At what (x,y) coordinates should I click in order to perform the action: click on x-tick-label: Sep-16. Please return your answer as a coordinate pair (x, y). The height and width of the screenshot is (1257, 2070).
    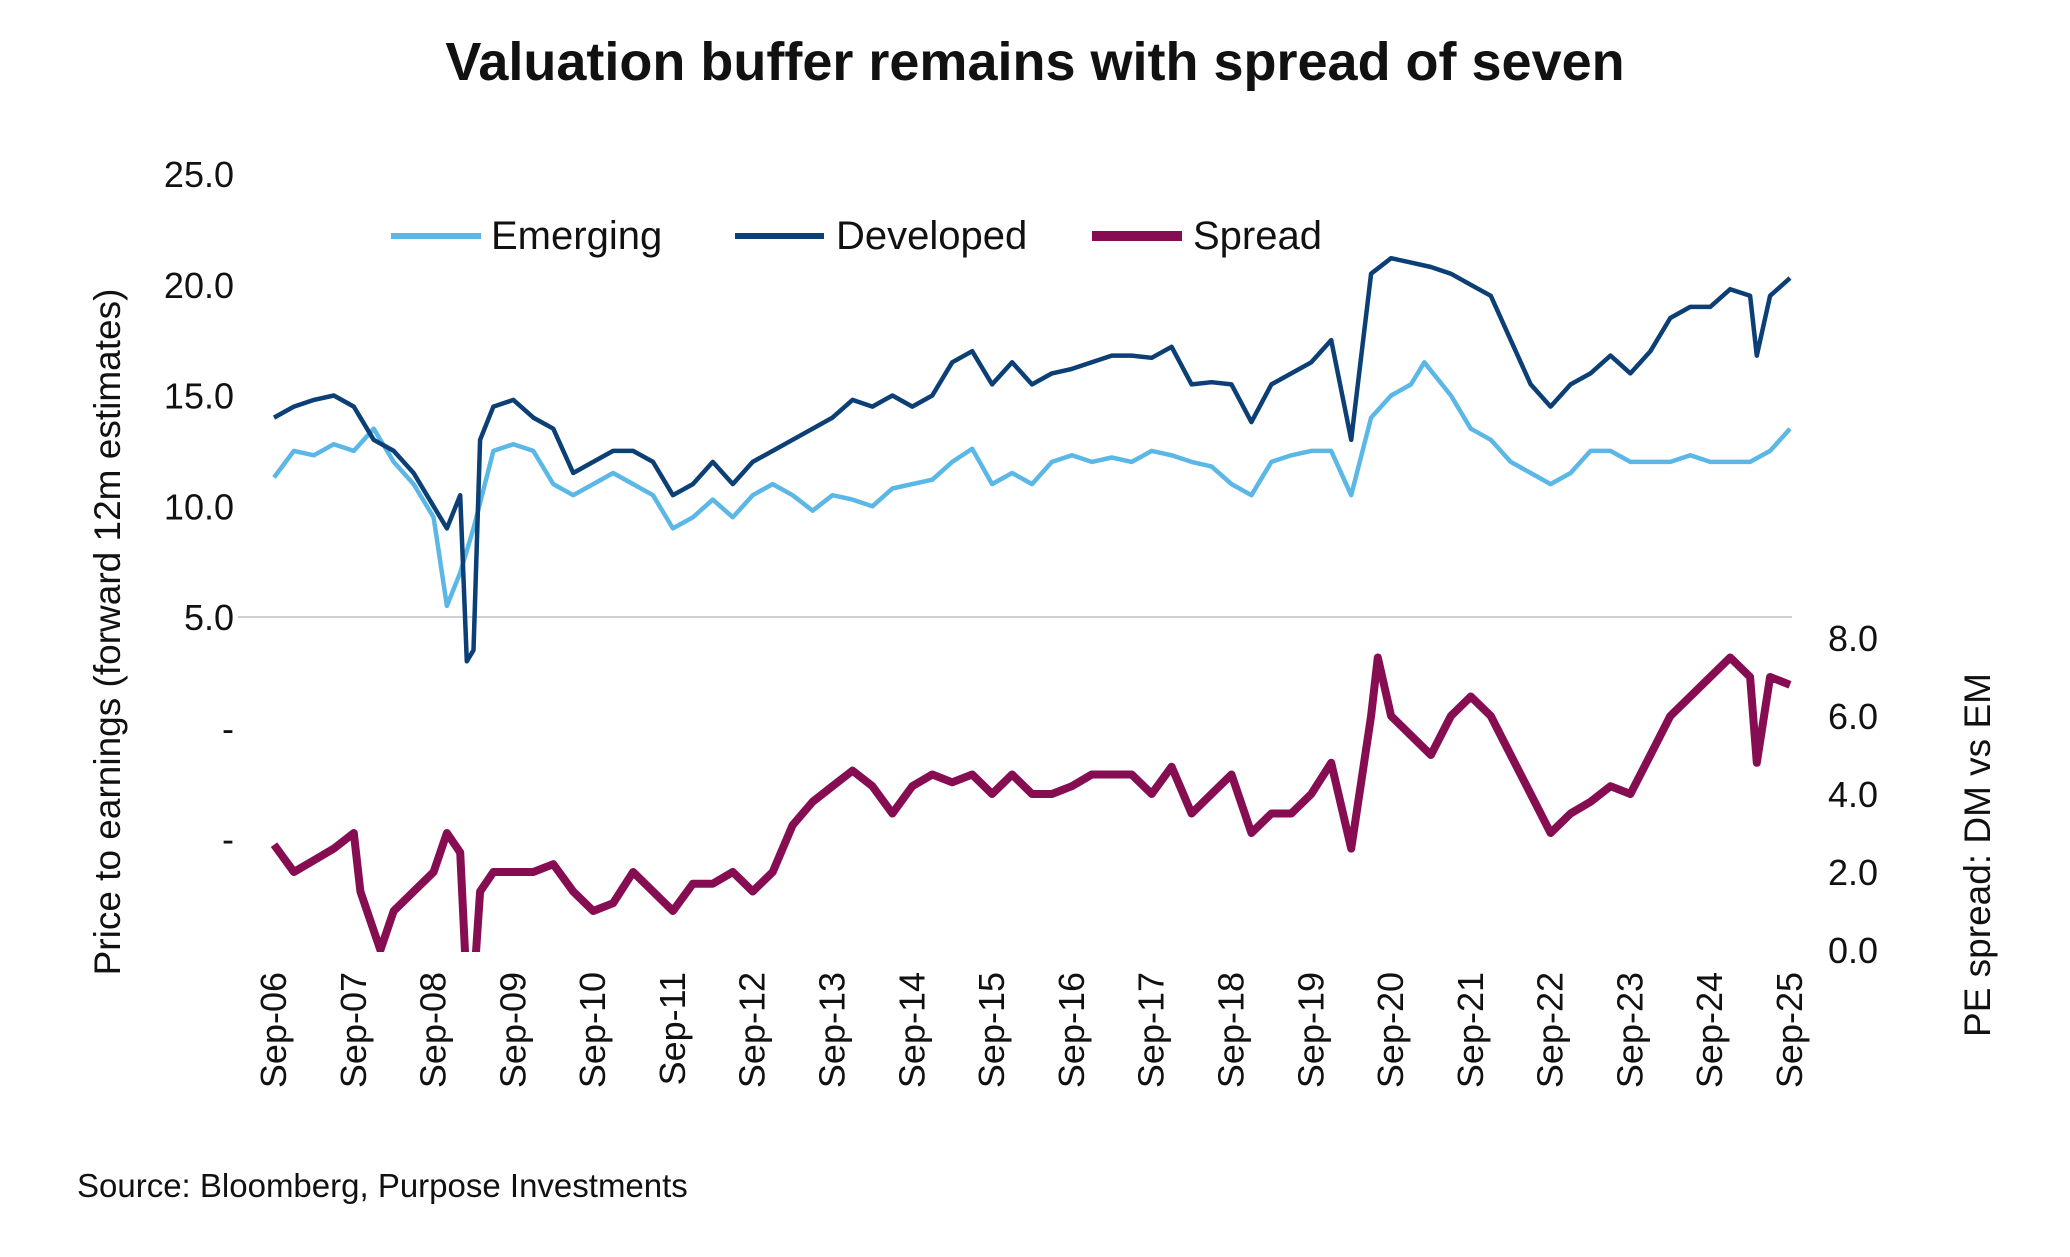
    Looking at the image, I should click on (1071, 1030).